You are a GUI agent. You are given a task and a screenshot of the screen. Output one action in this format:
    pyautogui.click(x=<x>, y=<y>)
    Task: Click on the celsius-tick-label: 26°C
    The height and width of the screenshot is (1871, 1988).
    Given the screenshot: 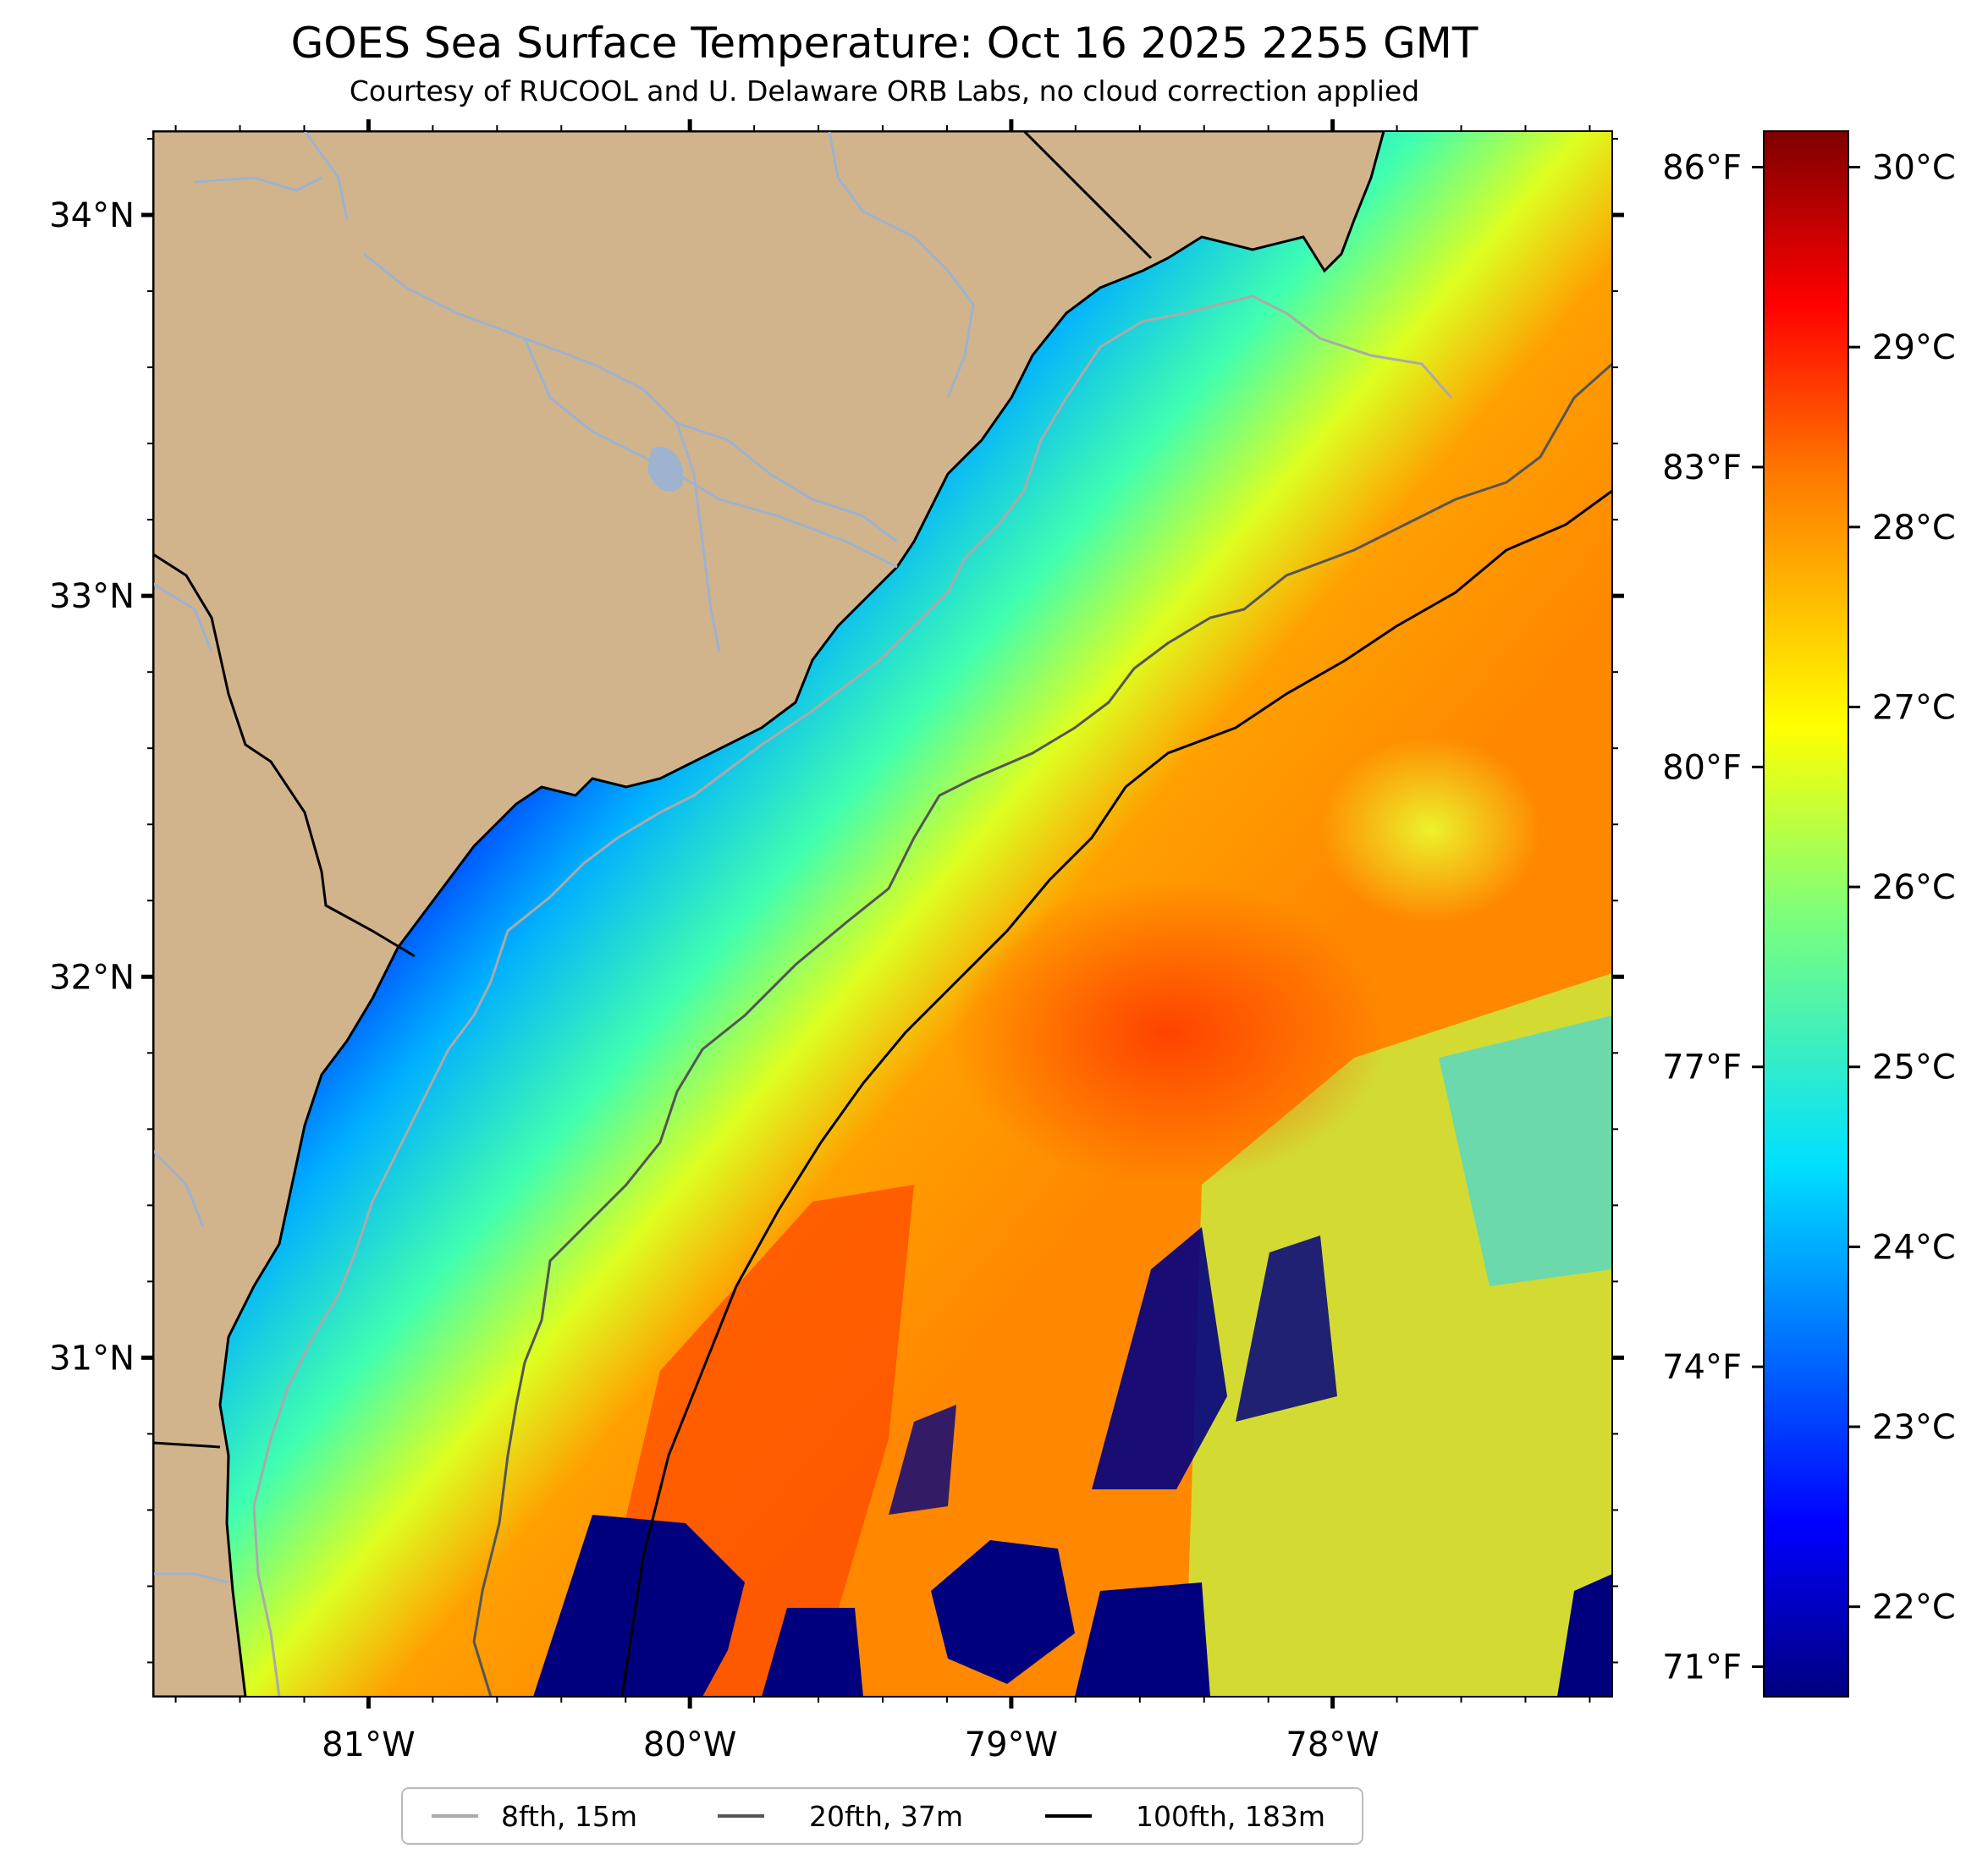 What is the action you would take?
    pyautogui.click(x=1914, y=887)
    